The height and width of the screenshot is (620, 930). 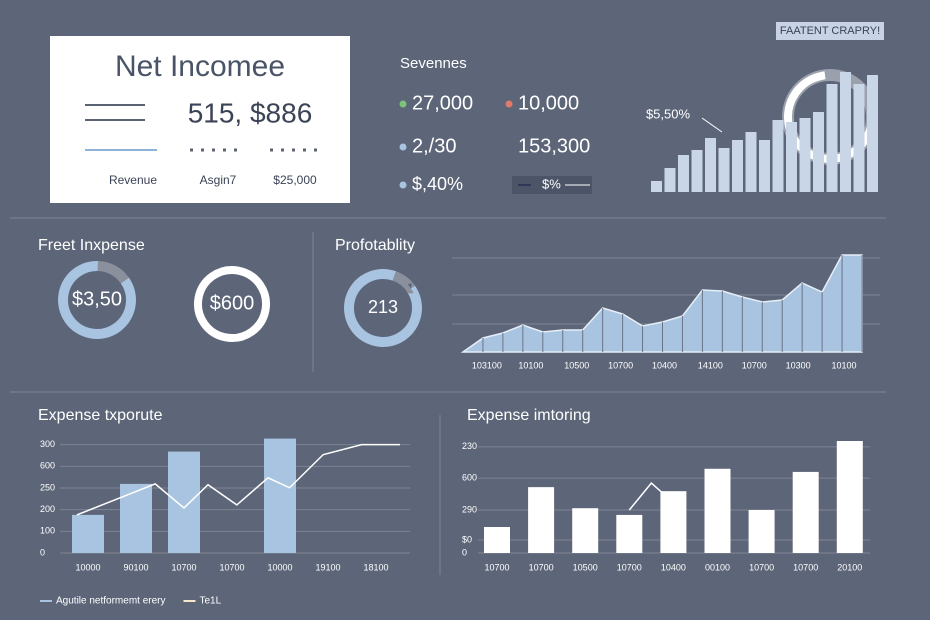 I want to click on legend-label: Te1L, so click(x=211, y=601).